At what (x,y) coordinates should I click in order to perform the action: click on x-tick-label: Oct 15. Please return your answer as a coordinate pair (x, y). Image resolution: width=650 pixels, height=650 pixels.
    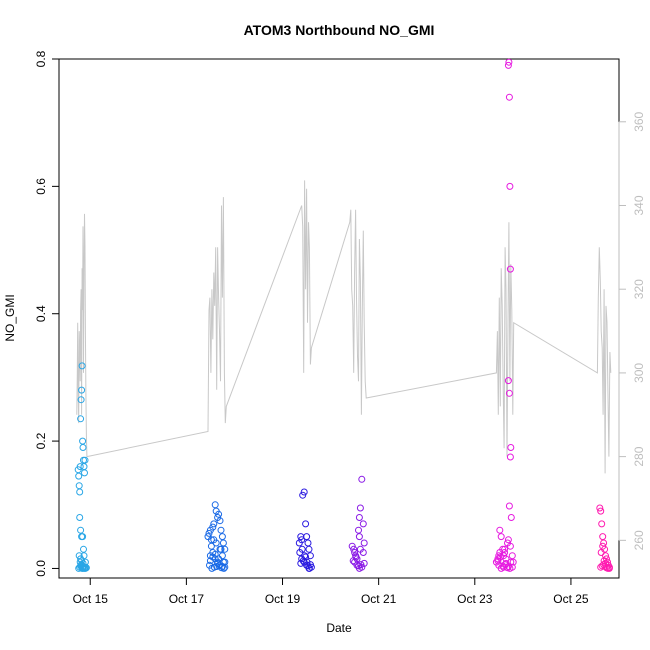
    Looking at the image, I should click on (91, 599).